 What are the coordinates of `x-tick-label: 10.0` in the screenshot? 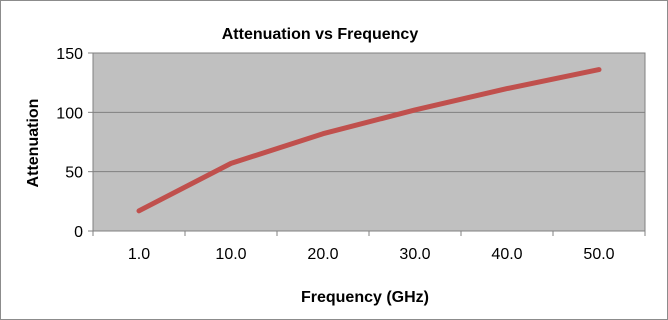 It's located at (230, 254).